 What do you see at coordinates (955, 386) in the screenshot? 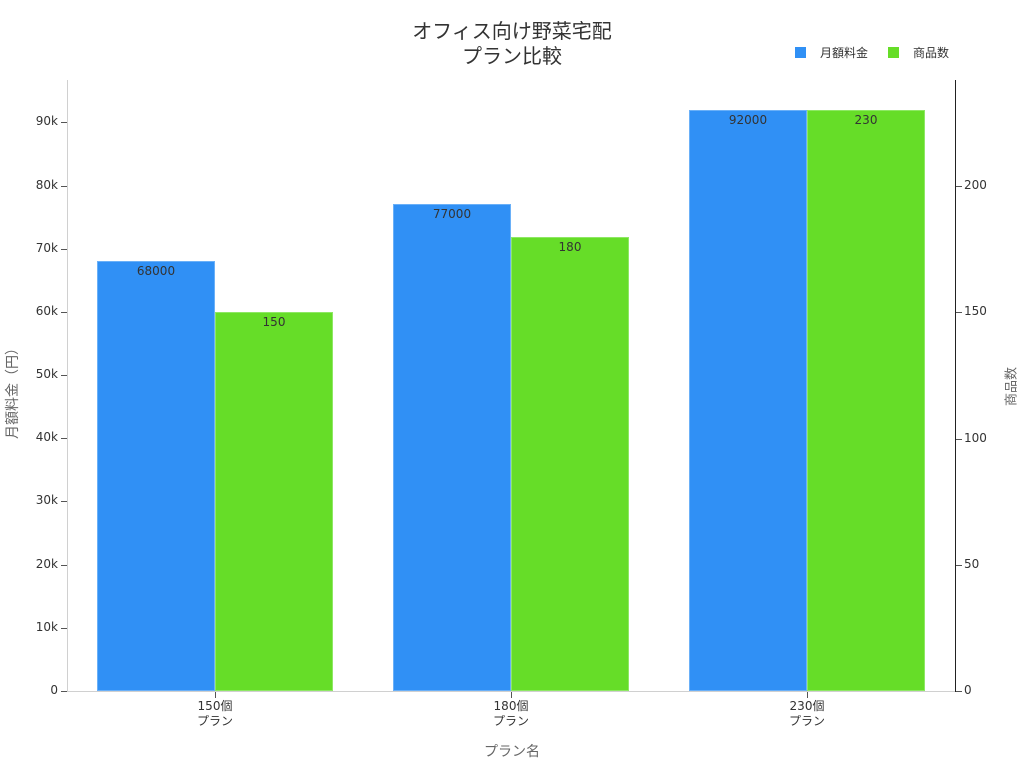
I see `y-axis-right-line` at bounding box center [955, 386].